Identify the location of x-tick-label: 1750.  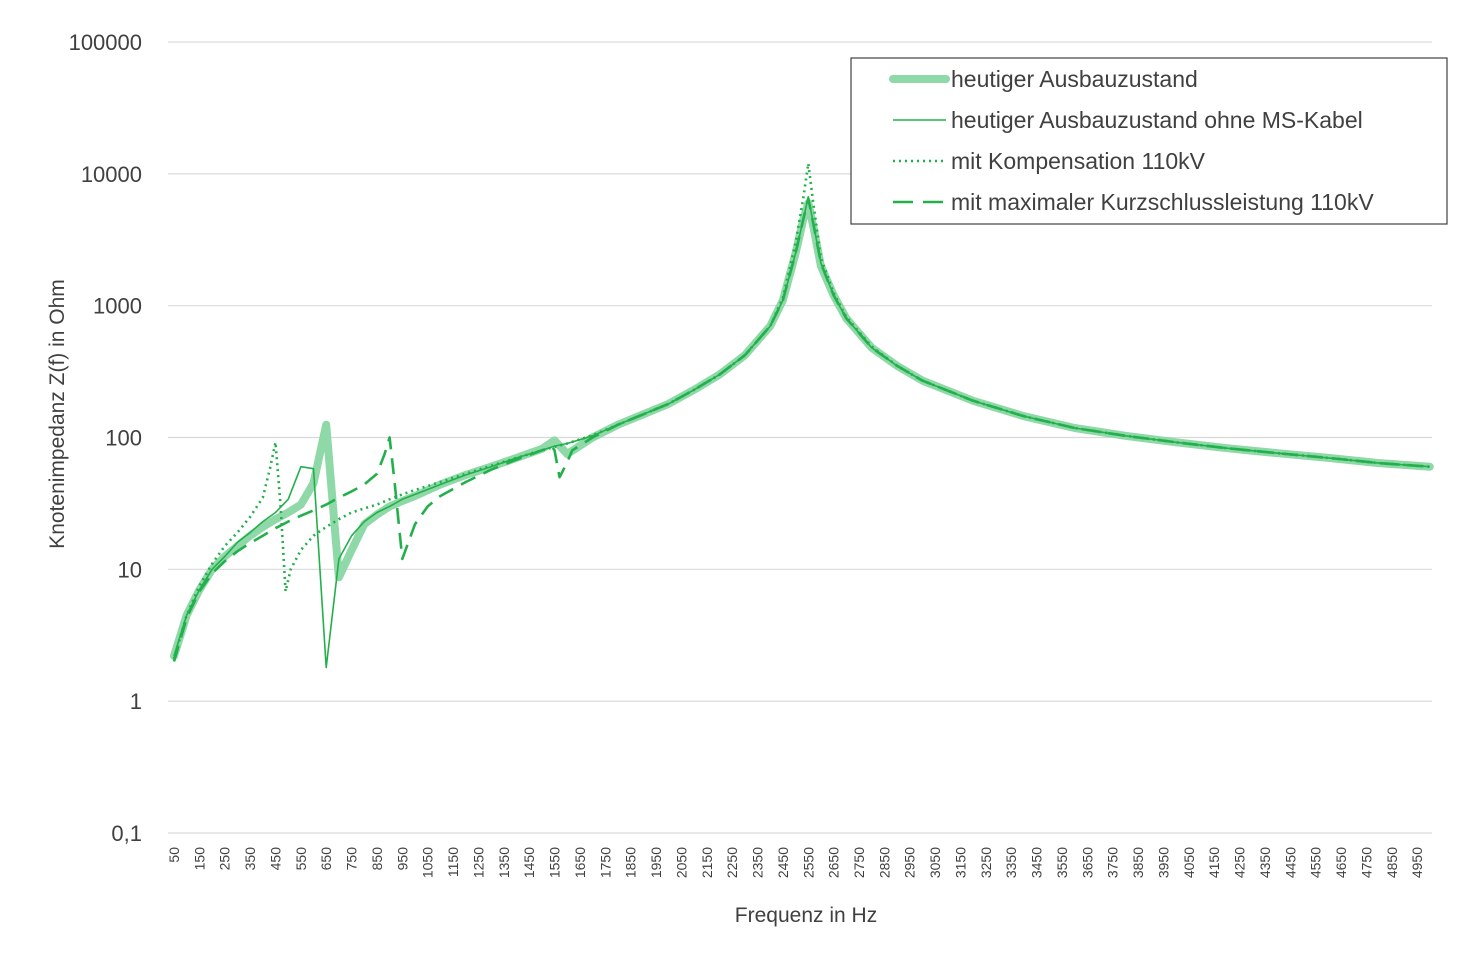
(605, 862).